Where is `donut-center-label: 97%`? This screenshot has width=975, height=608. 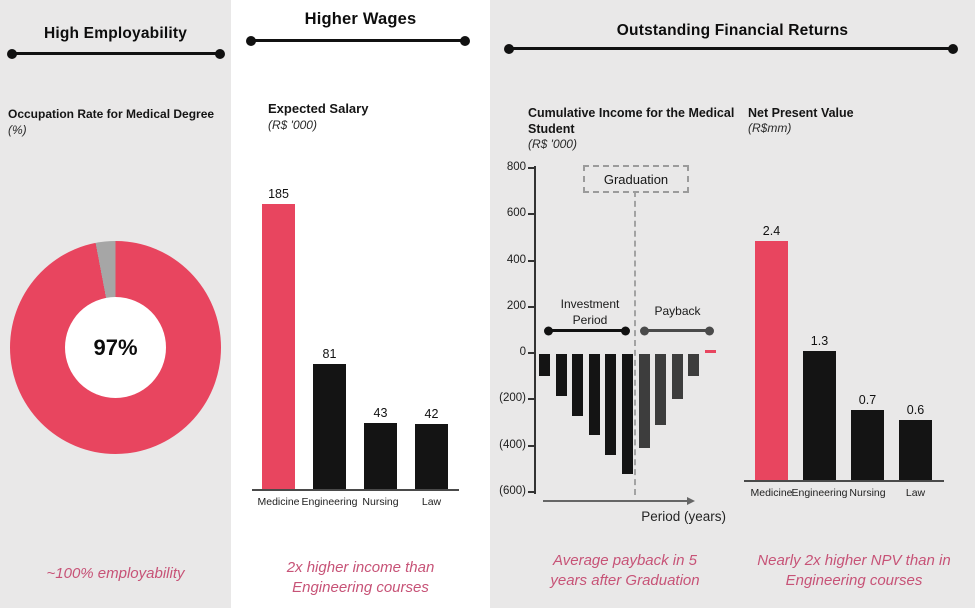
donut-center-label: 97% is located at coordinates (115, 347).